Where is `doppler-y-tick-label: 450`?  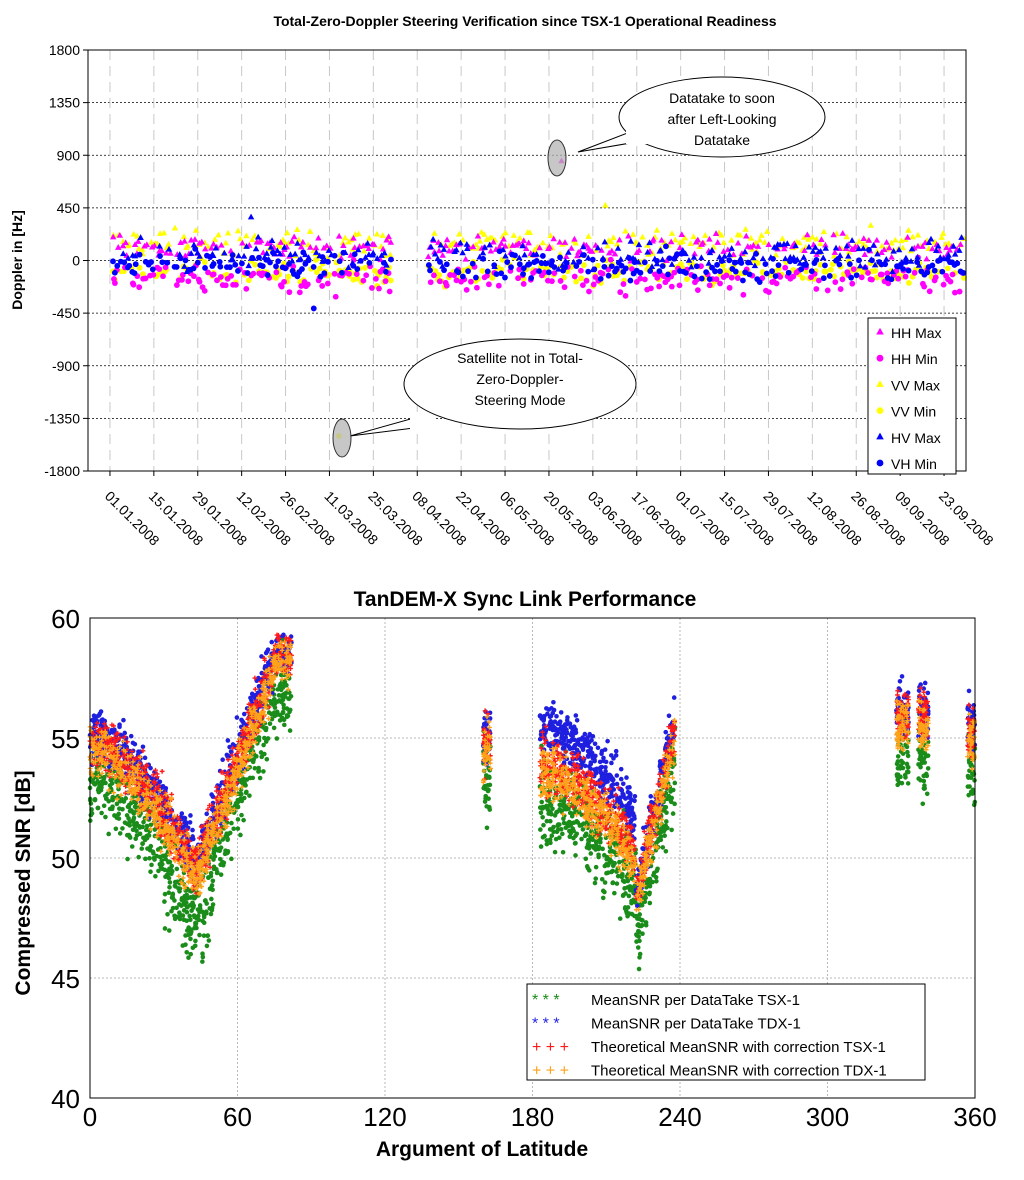
doppler-y-tick-label: 450 is located at coordinates (69, 208).